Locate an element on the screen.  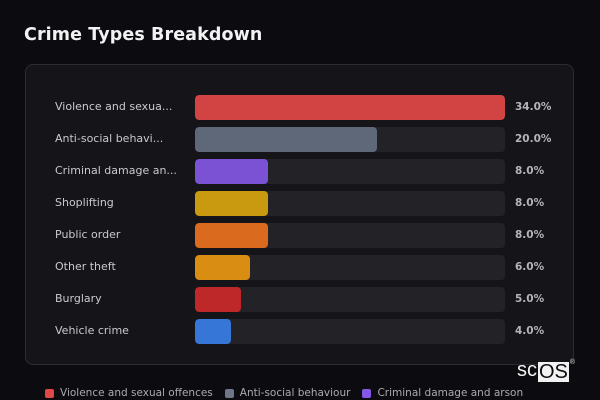
bar-label: Vehicle crime is located at coordinates (92, 330).